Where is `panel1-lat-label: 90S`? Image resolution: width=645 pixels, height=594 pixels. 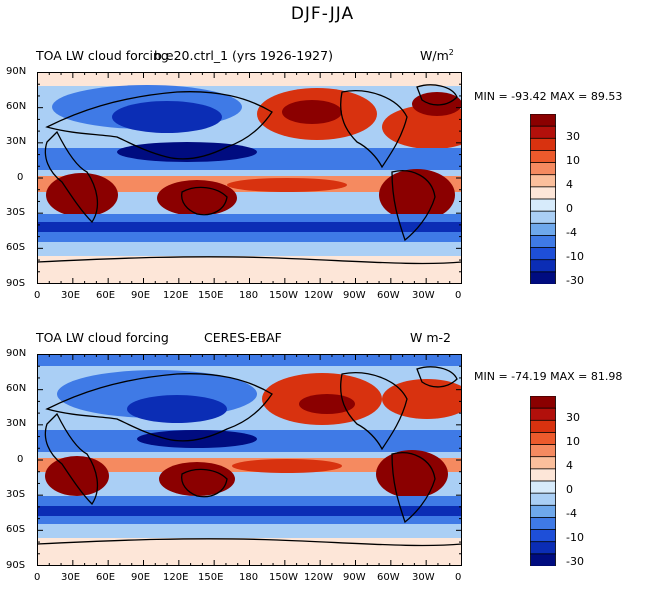
panel1-lat-label: 90S is located at coordinates (16, 283).